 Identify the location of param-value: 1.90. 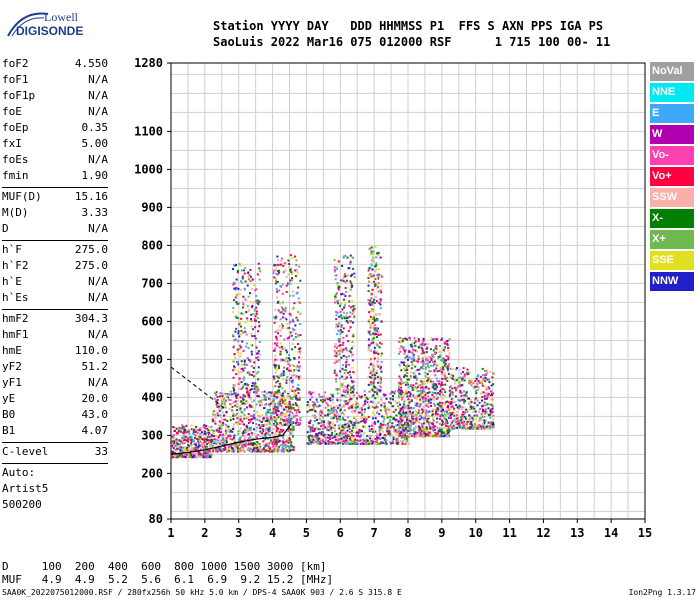
(95, 175).